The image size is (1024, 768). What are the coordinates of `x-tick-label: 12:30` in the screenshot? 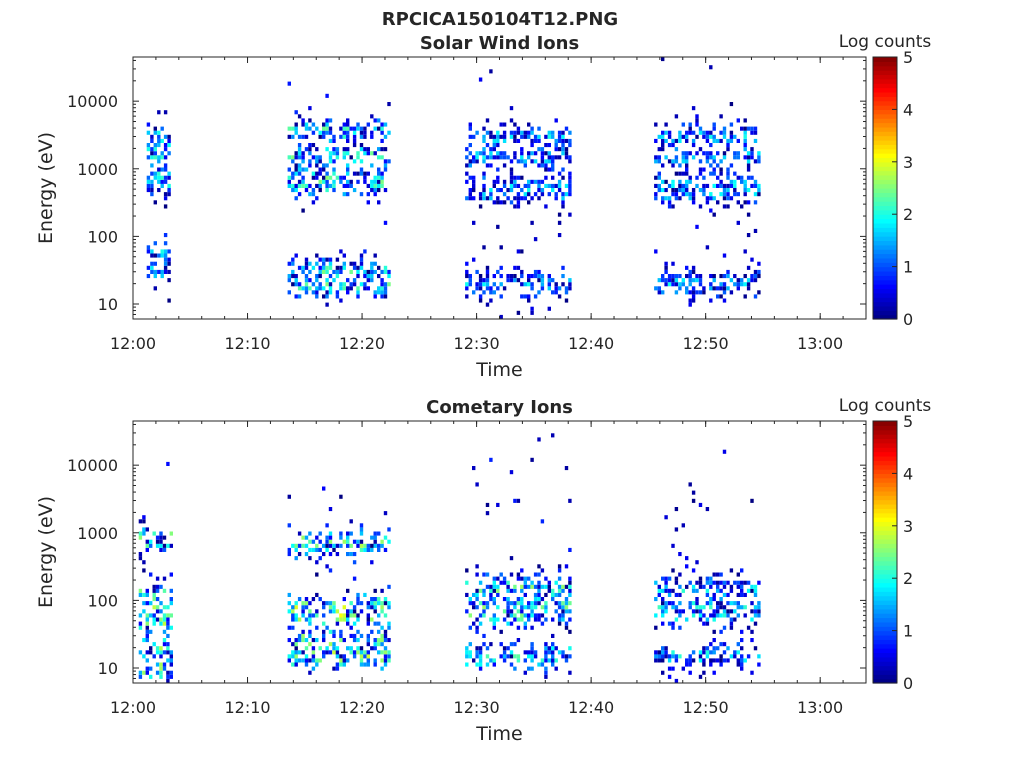 It's located at (477, 343).